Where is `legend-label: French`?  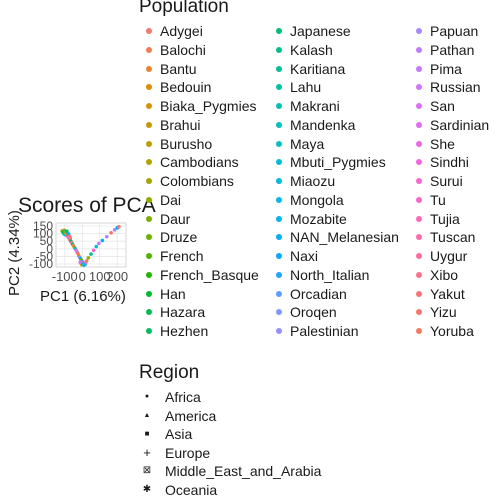
legend-label: French is located at coordinates (182, 256).